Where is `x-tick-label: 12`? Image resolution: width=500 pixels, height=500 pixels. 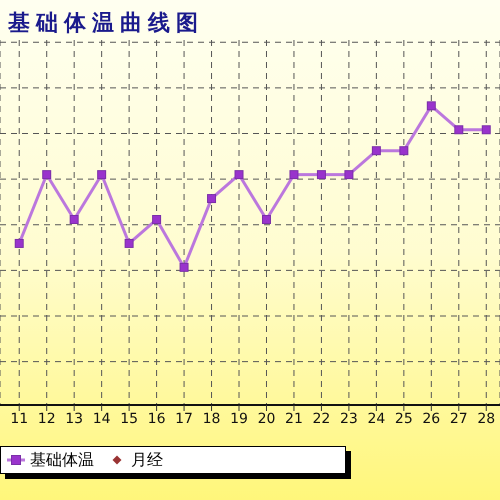
x-tick-label: 12 is located at coordinates (47, 418).